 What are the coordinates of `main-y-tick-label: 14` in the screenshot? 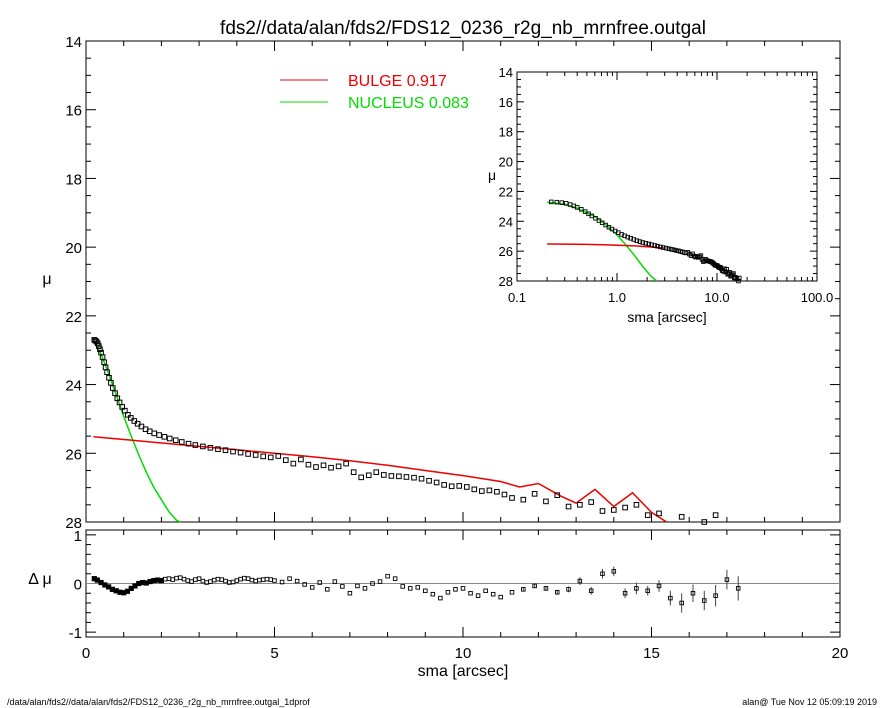 It's located at (73, 42).